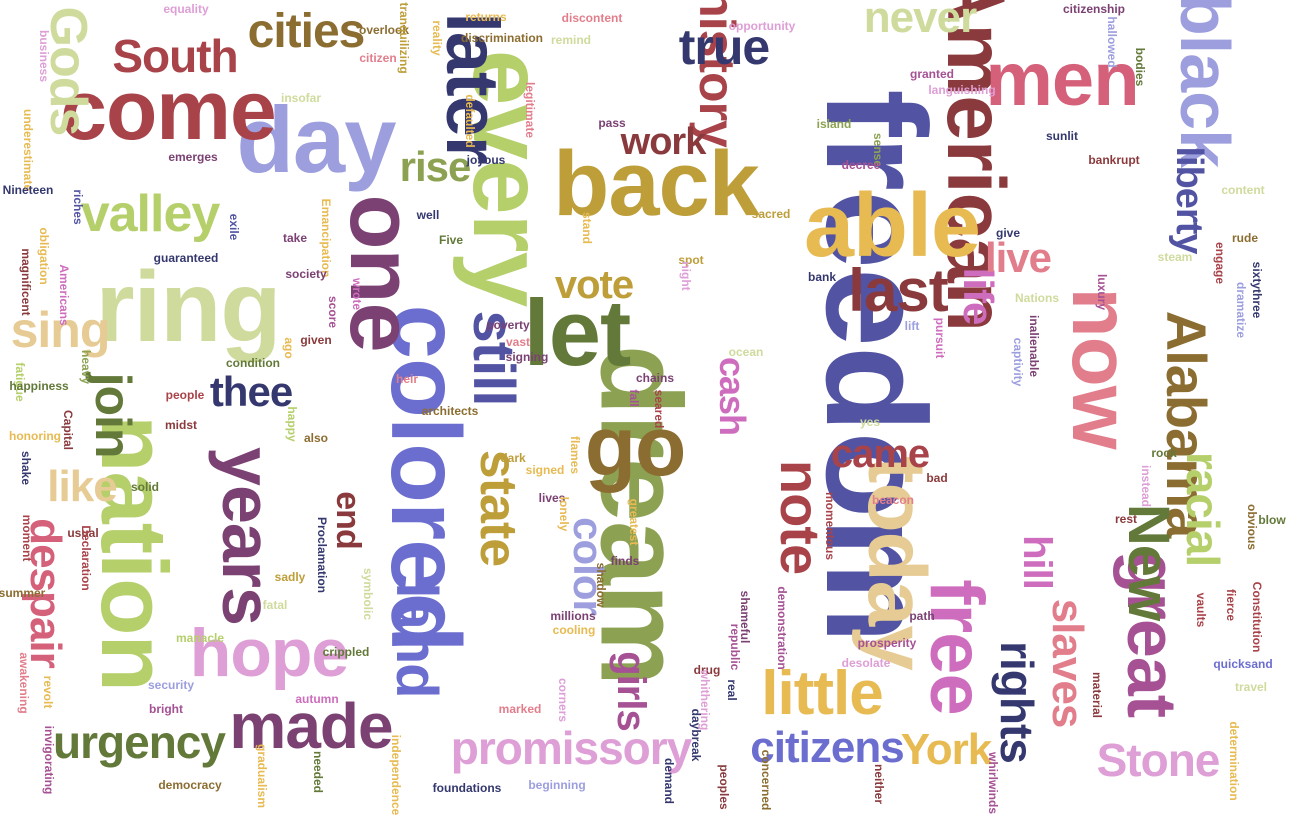  Describe the element at coordinates (1231, 605) in the screenshot. I see `word-fierce: fierce` at that location.